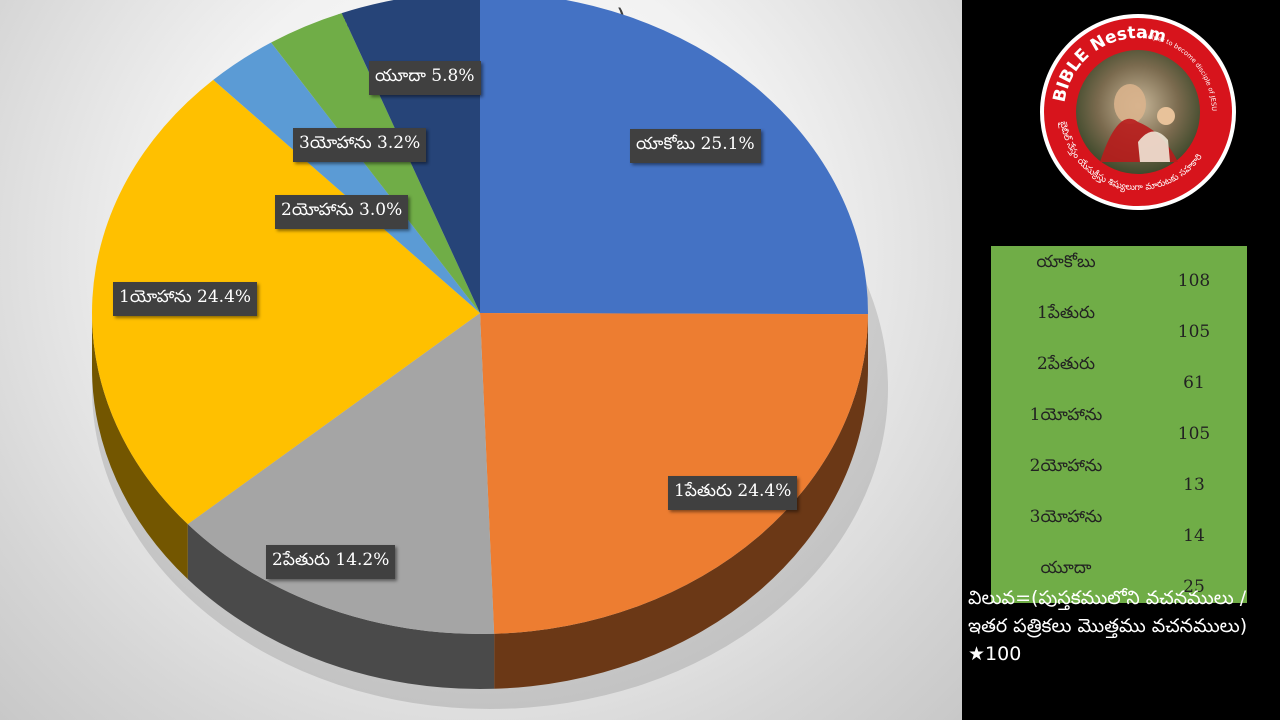 This screenshot has height=720, width=1280. I want to click on table-book-name: యాకోబు, so click(1066, 262).